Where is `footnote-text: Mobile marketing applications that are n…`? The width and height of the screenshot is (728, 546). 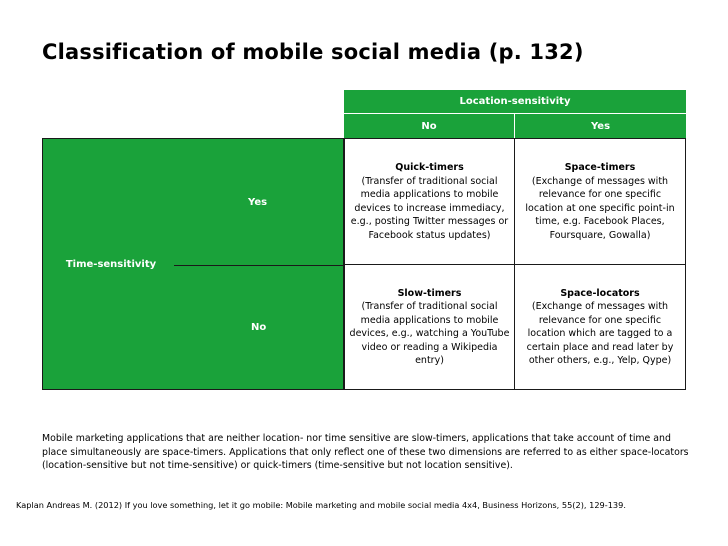 footnote-text: Mobile marketing applications that are n… is located at coordinates (365, 452).